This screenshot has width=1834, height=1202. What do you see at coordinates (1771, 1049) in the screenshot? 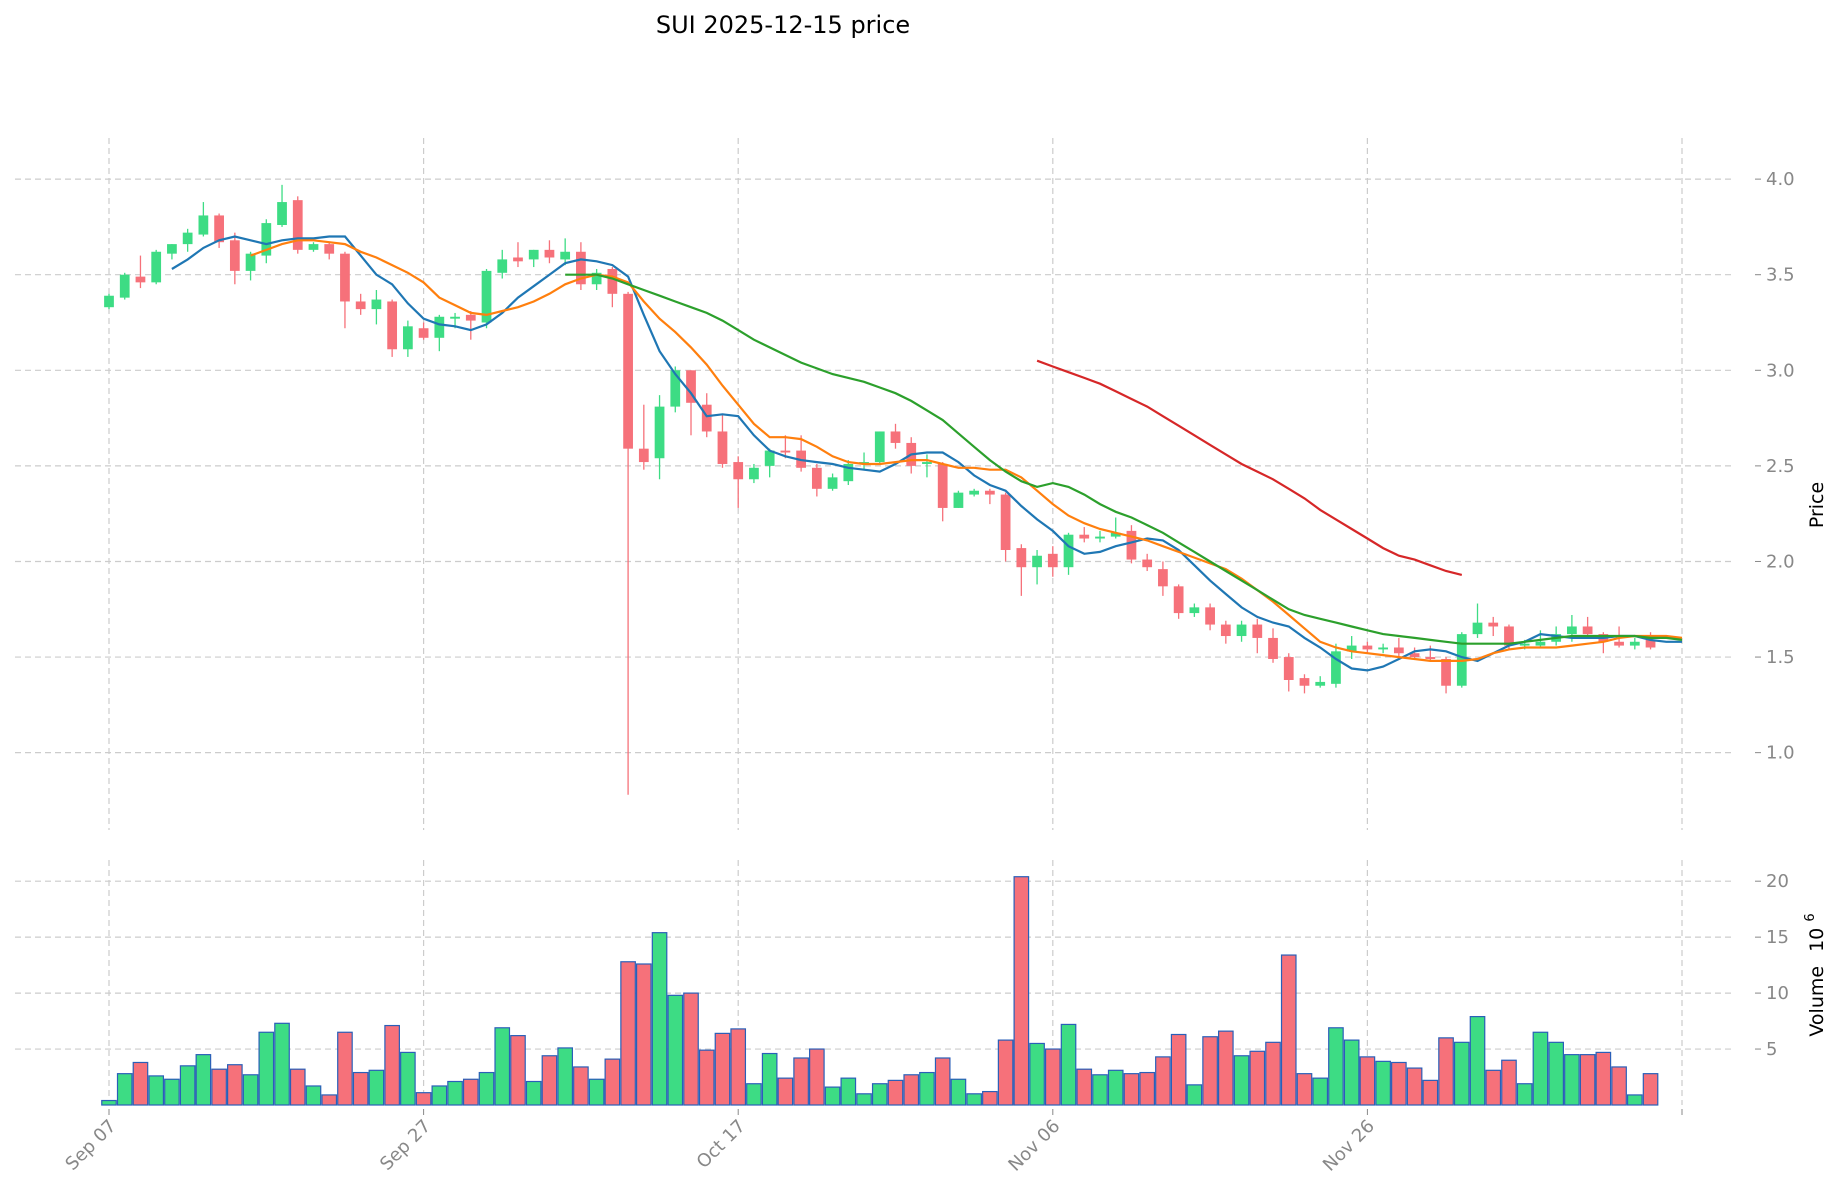
I see `volume-tick-label: 5` at bounding box center [1771, 1049].